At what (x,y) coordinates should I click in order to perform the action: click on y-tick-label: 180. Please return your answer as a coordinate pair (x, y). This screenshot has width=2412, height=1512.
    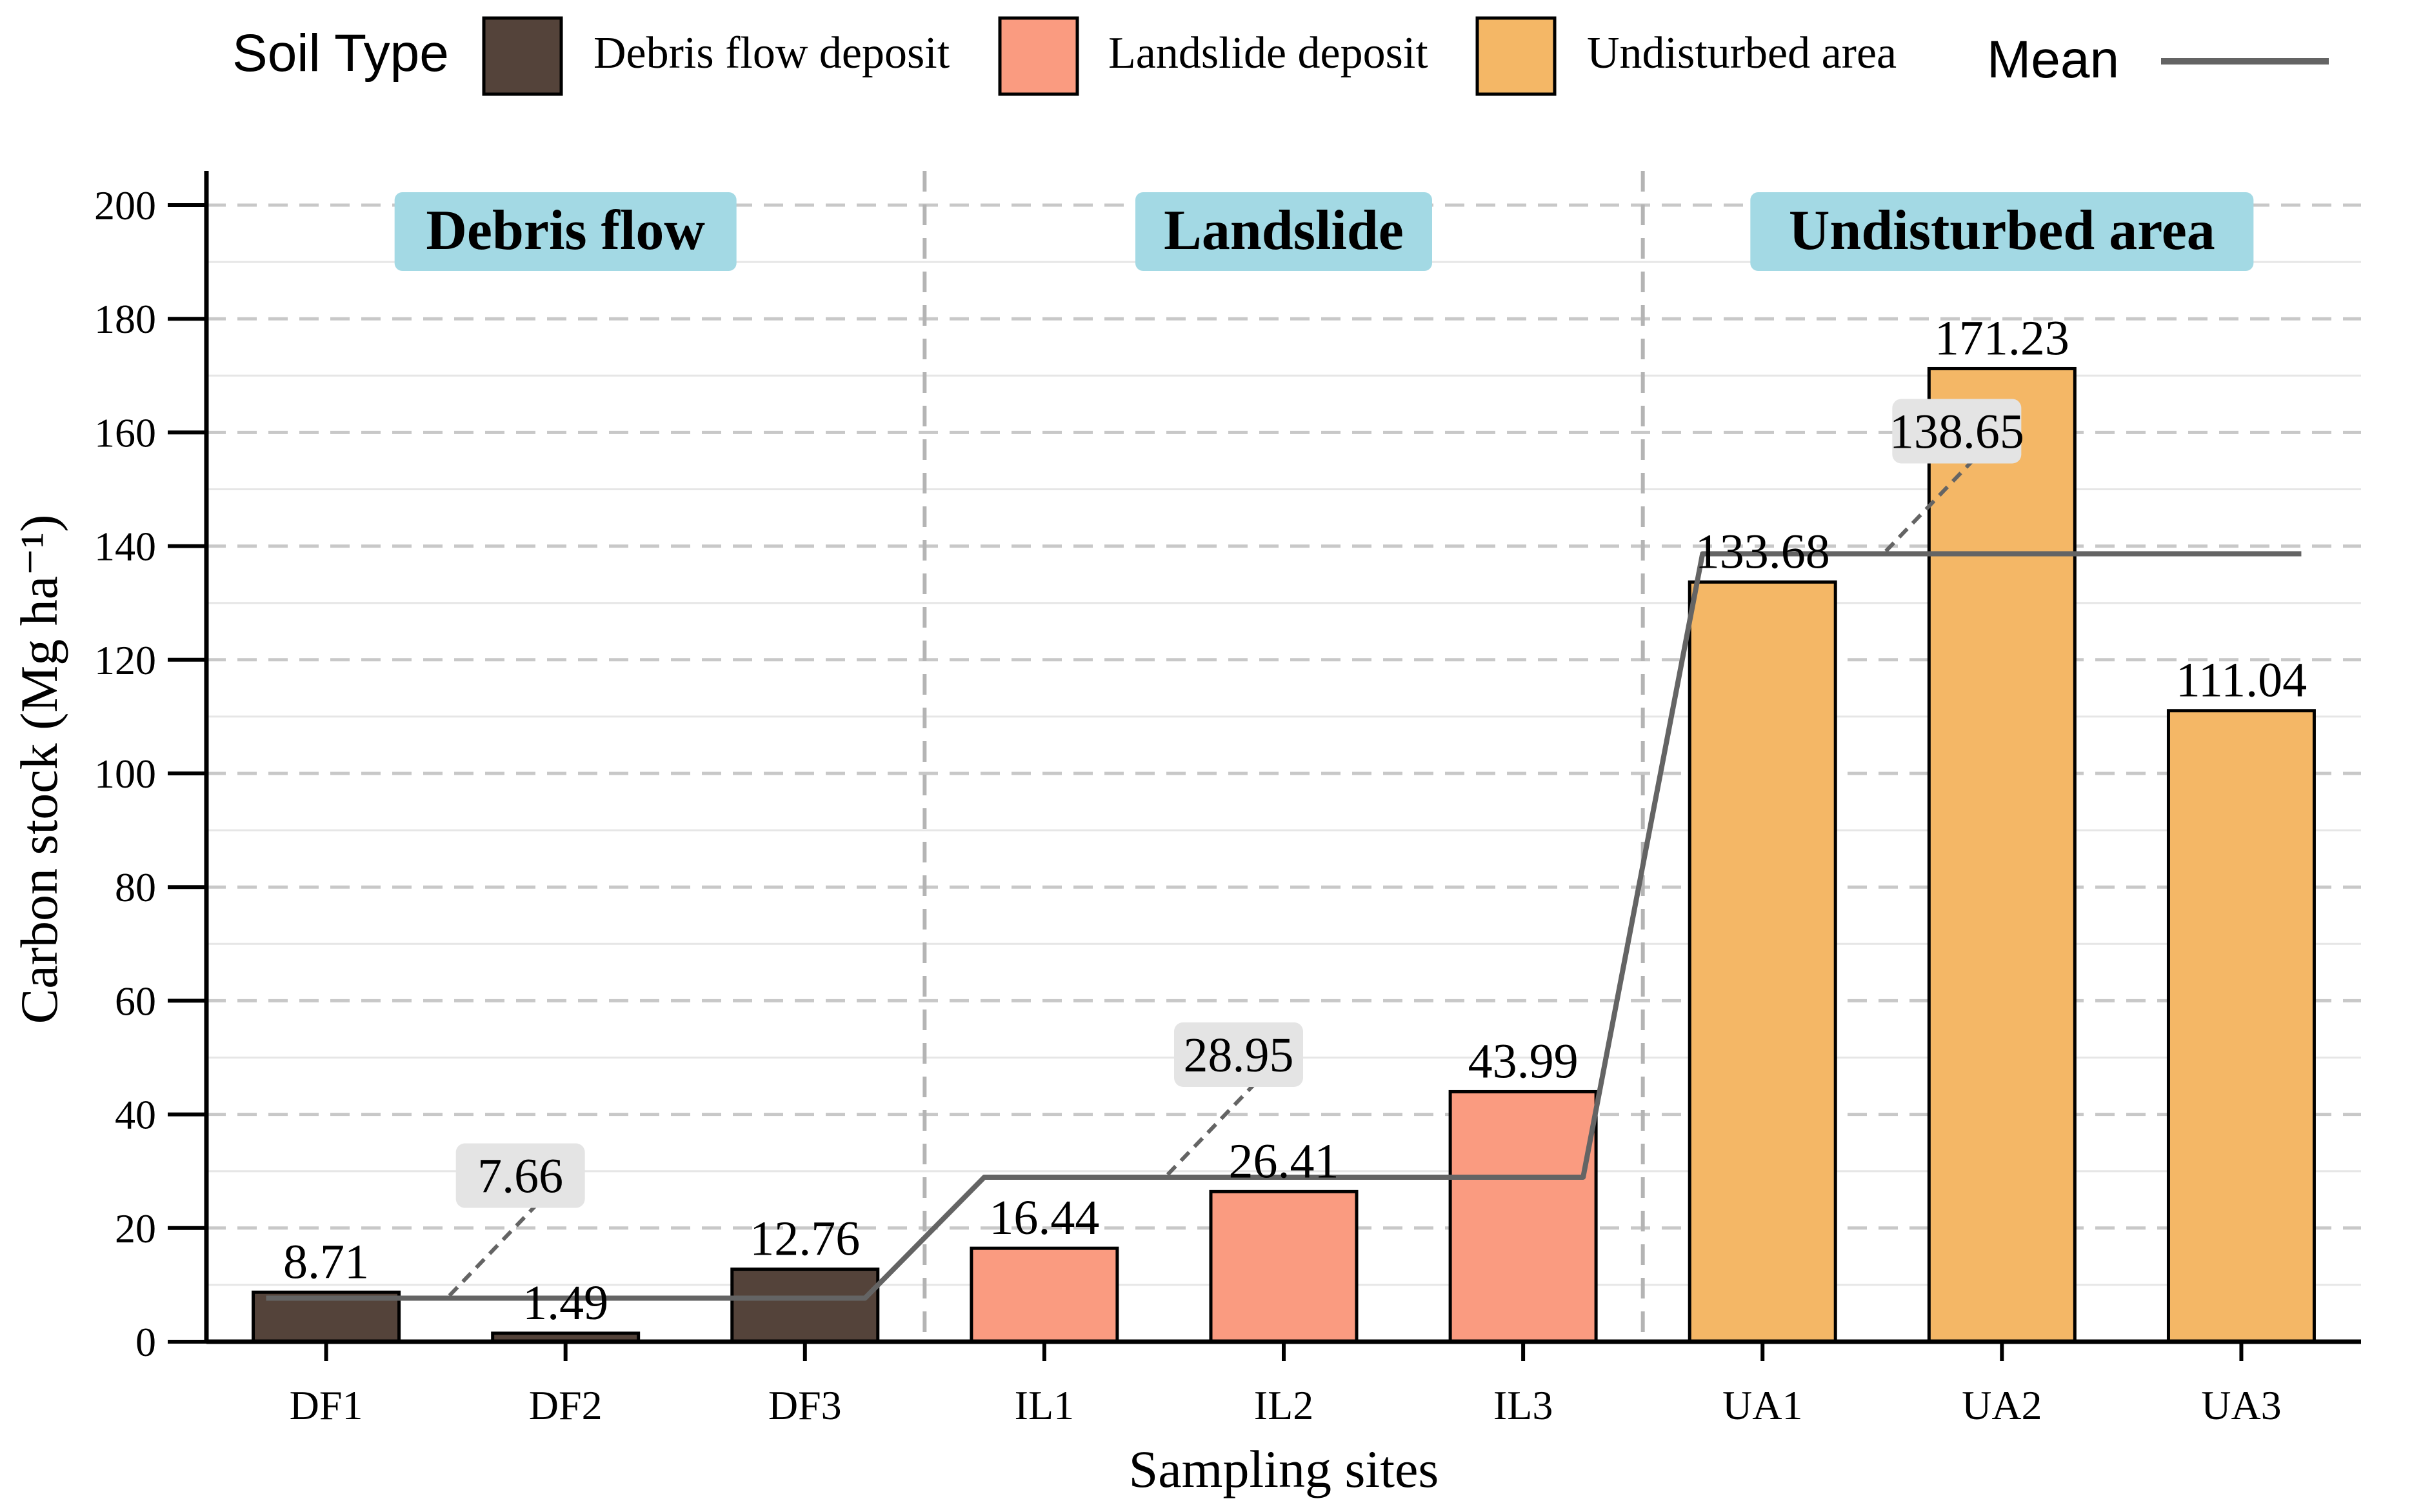
    Looking at the image, I should click on (125, 319).